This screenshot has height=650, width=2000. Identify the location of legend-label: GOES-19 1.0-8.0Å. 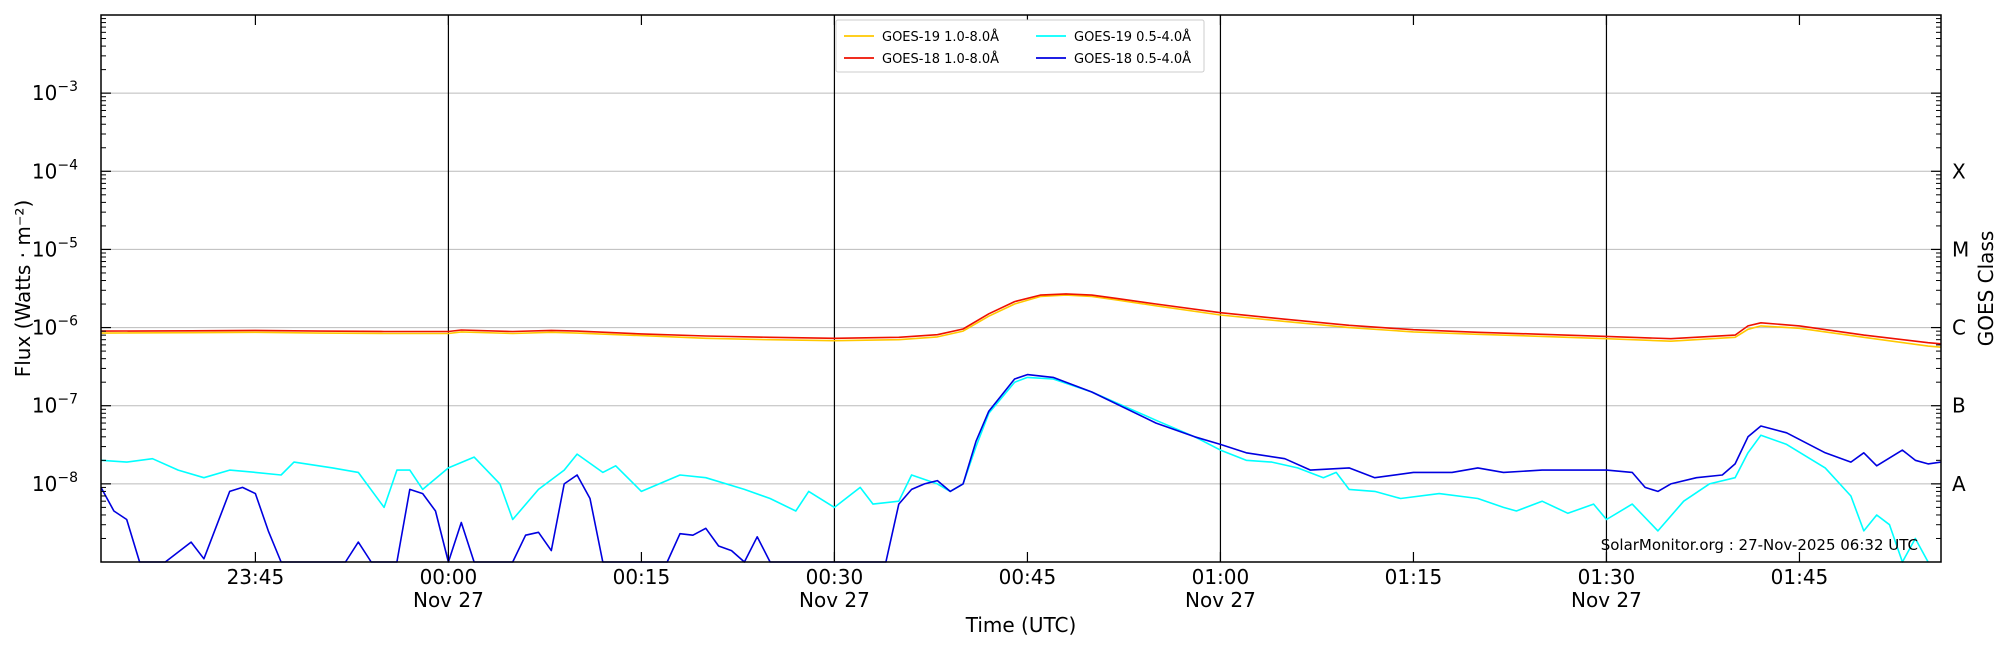
(940, 37).